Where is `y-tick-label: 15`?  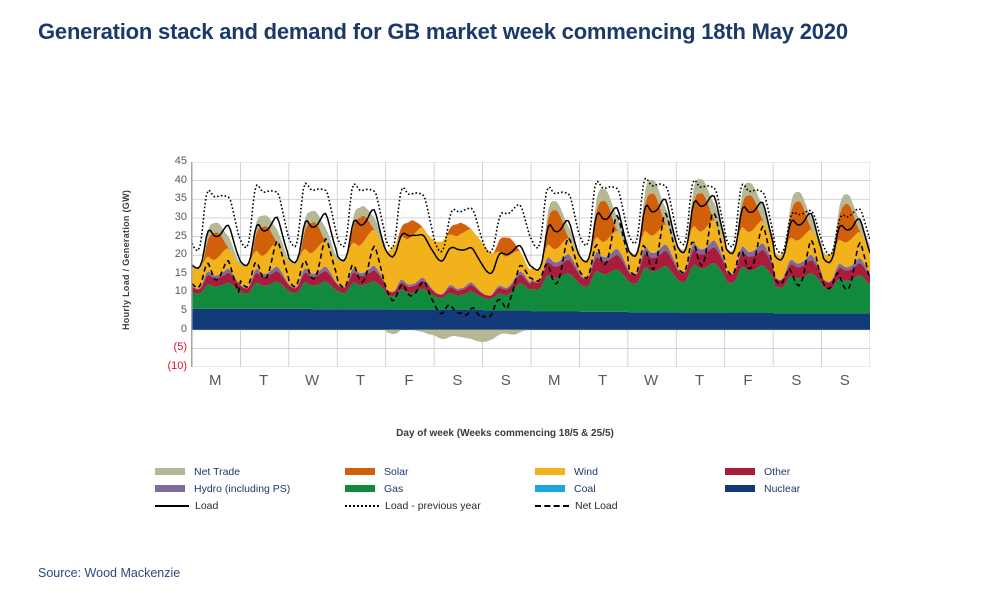 y-tick-label: 15 is located at coordinates (180, 272).